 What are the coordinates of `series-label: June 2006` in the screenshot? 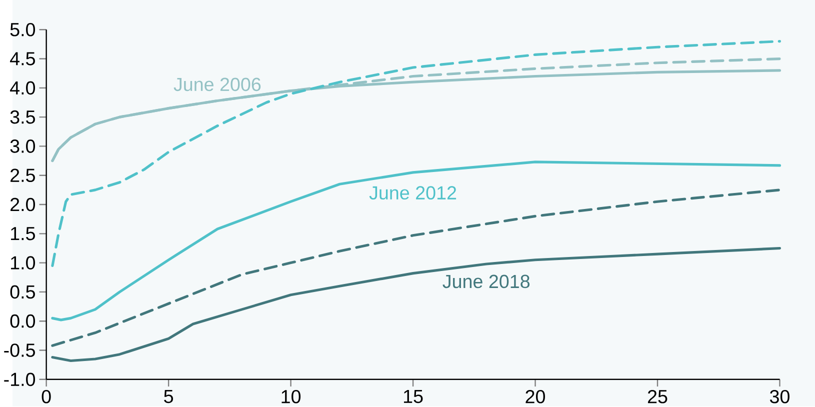 It's located at (217, 85).